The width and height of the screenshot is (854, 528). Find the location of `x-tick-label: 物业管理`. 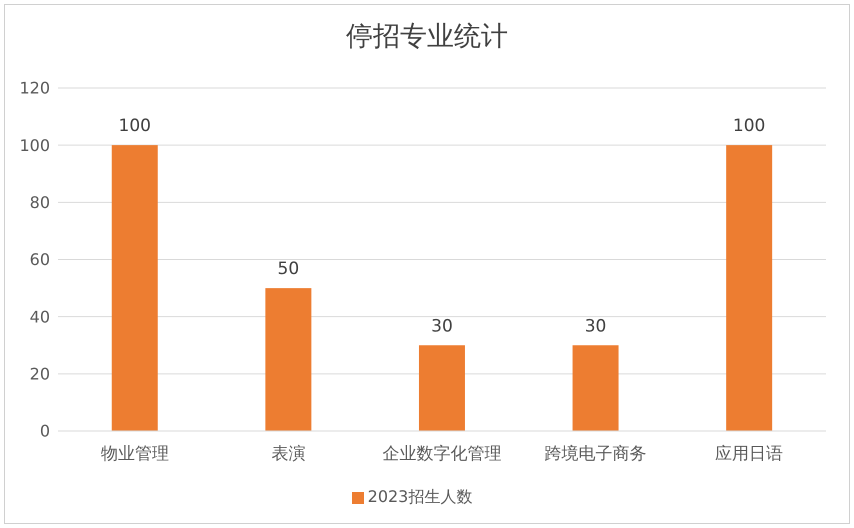

x-tick-label: 物业管理 is located at coordinates (134, 454).